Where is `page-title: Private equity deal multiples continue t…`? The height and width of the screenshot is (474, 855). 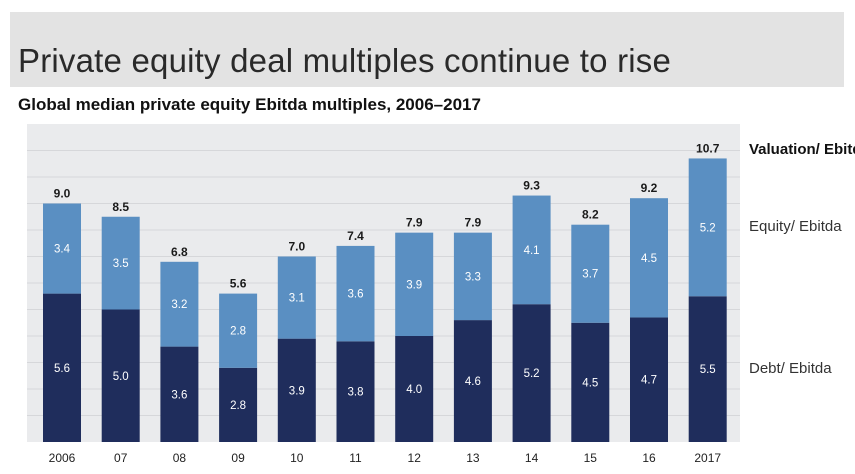
page-title: Private equity deal multiples continue t… is located at coordinates (345, 60).